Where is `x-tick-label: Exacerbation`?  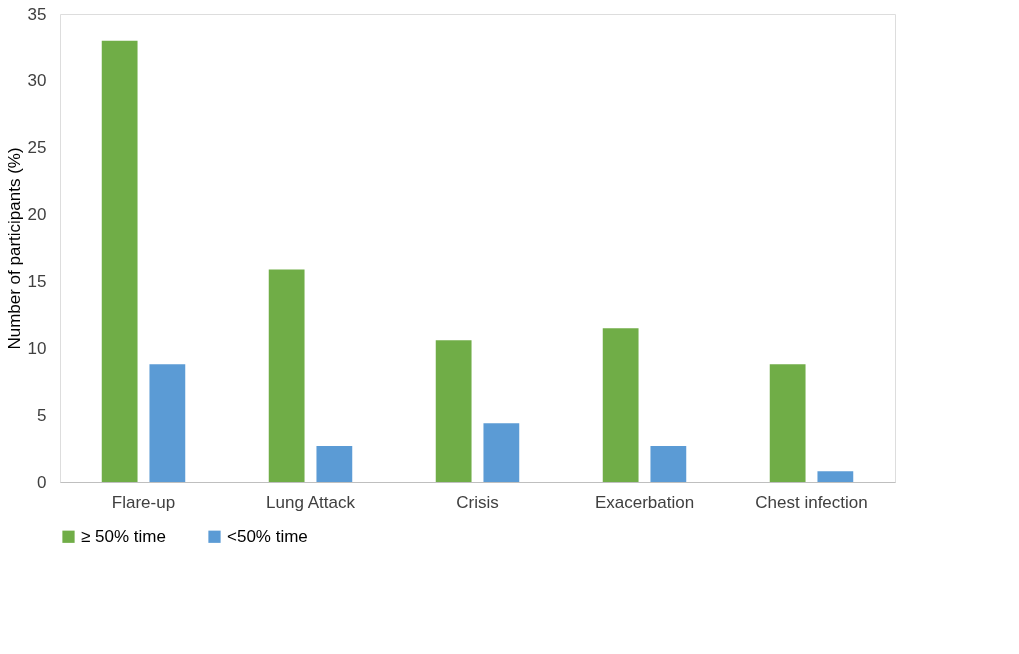
x-tick-label: Exacerbation is located at coordinates (644, 502).